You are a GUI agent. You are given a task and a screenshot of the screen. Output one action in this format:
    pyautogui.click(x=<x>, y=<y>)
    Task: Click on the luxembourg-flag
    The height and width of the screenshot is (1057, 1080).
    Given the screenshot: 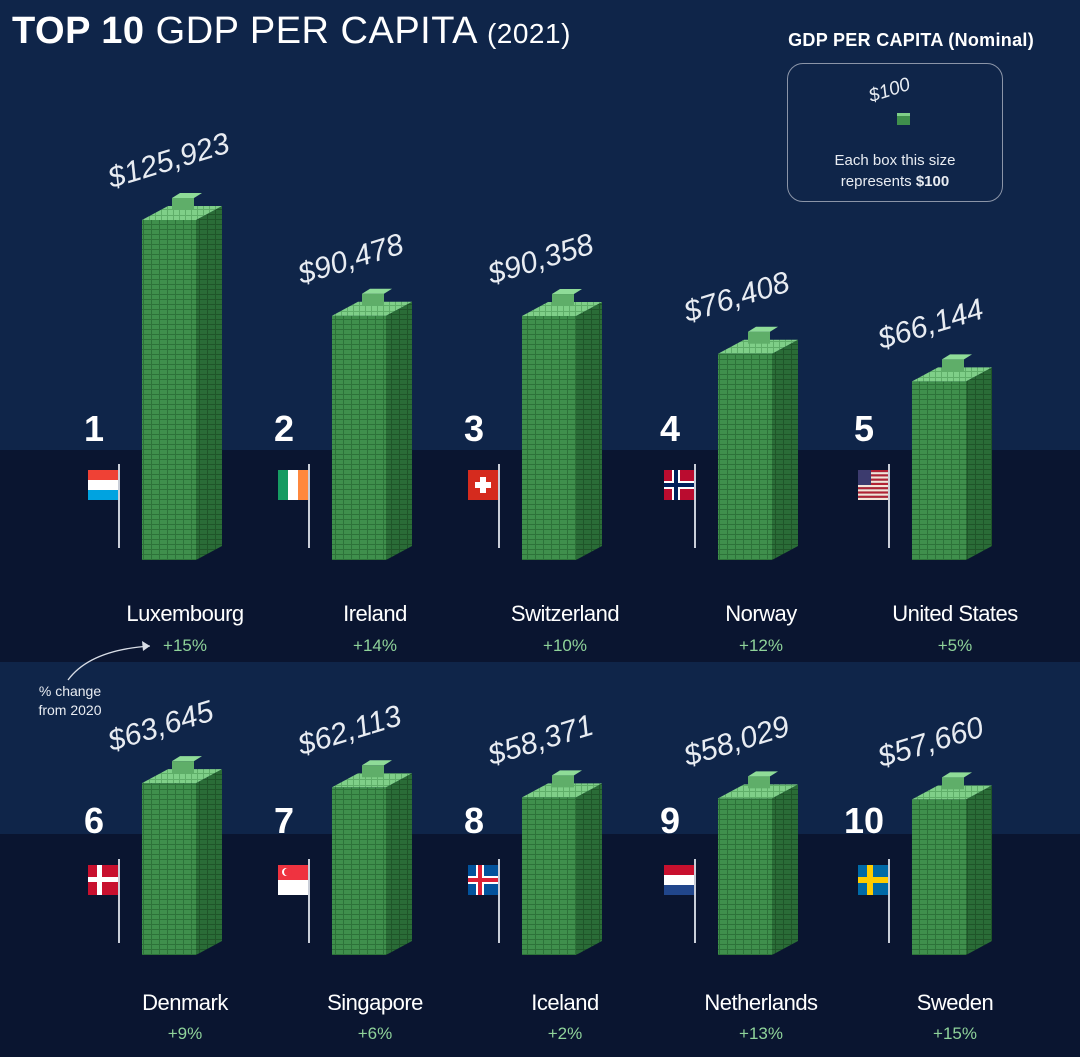 What is the action you would take?
    pyautogui.click(x=103, y=485)
    